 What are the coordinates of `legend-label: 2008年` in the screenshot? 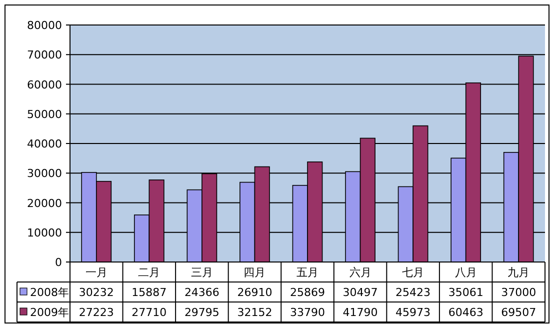 It's located at (49, 292).